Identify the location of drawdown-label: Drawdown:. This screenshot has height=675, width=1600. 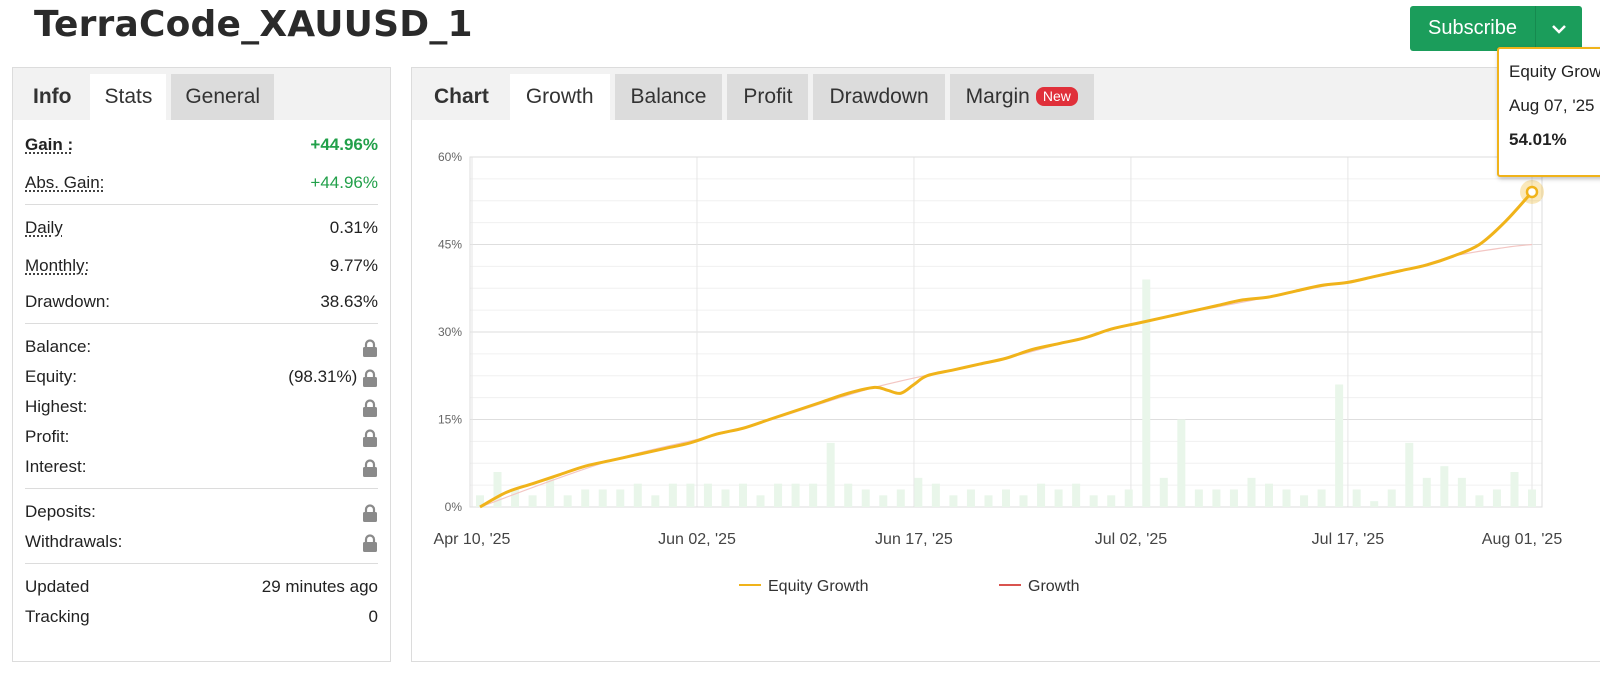
(68, 301).